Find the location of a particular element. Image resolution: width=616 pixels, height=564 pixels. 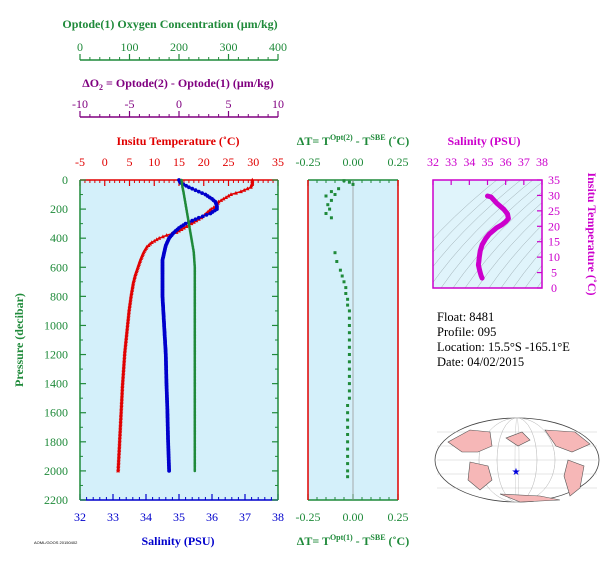

delta-o2-axis-title: ΔO2 = Optode(2) - Optode(1) (µm/kg) is located at coordinates (178, 84).